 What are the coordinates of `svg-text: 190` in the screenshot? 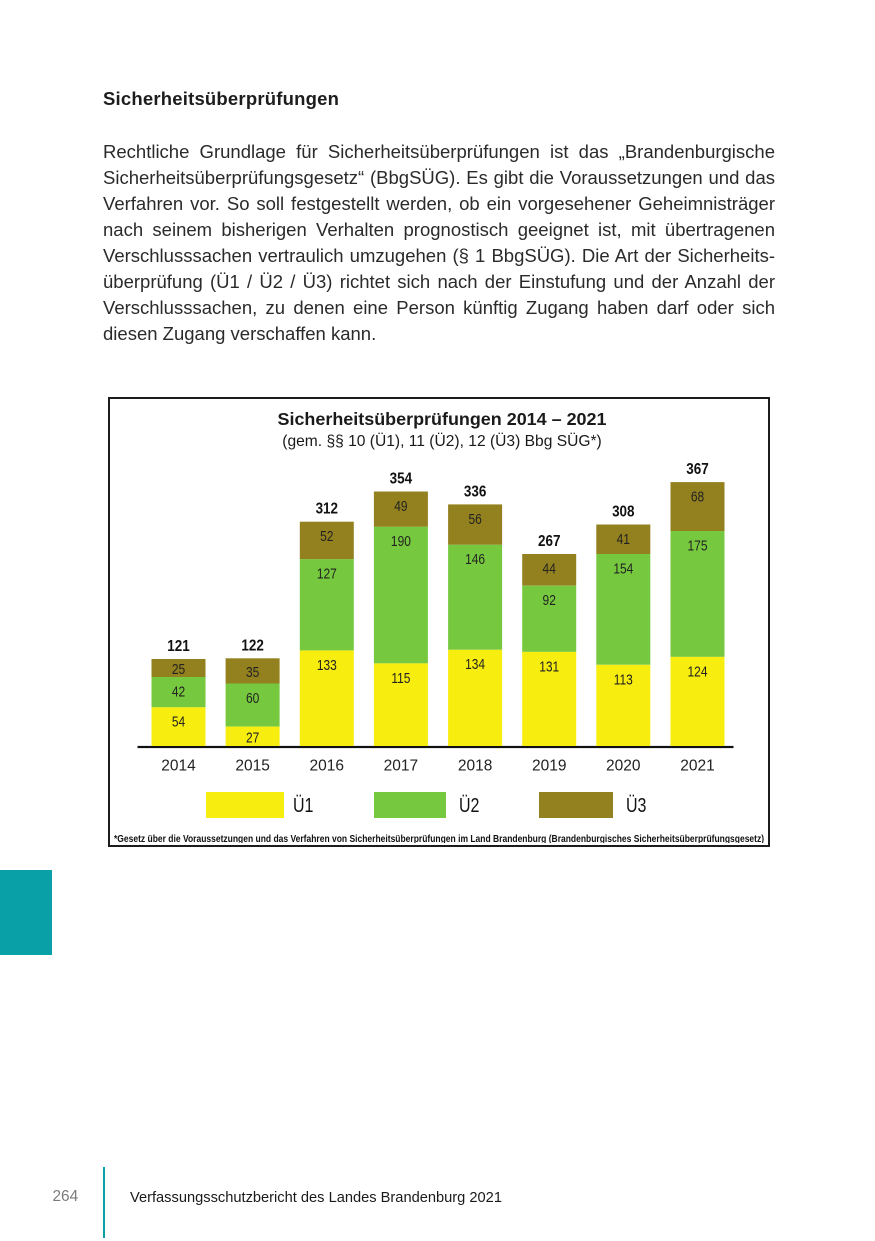 It's located at (401, 541).